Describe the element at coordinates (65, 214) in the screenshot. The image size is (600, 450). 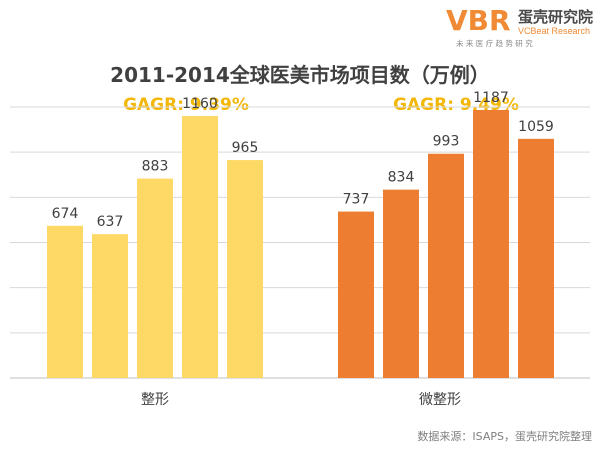
I see `data-label: 674` at that location.